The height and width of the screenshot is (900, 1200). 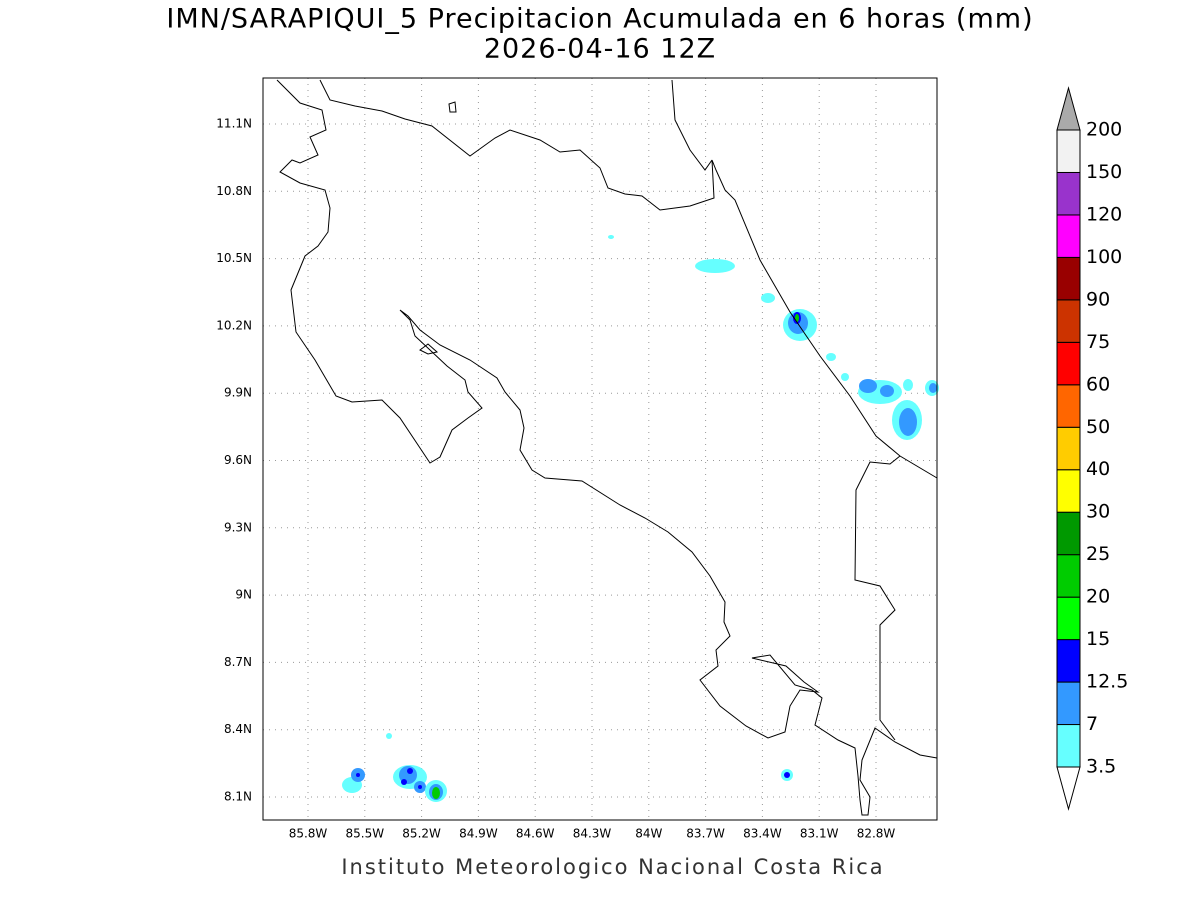 What do you see at coordinates (238, 527) in the screenshot?
I see `y-tick-label: 9.3N` at bounding box center [238, 527].